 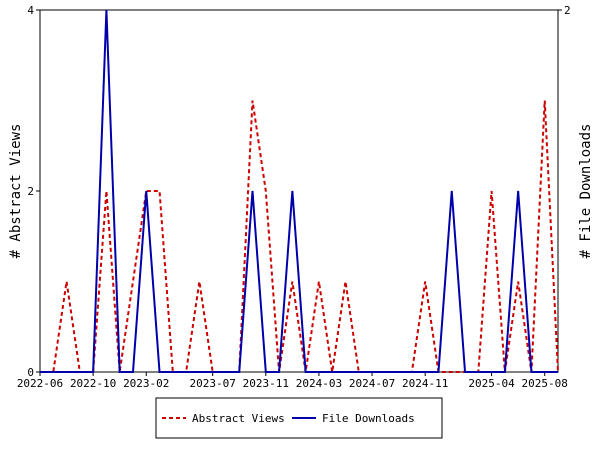 What do you see at coordinates (567, 10) in the screenshot?
I see `y2-tick-label: 2` at bounding box center [567, 10].